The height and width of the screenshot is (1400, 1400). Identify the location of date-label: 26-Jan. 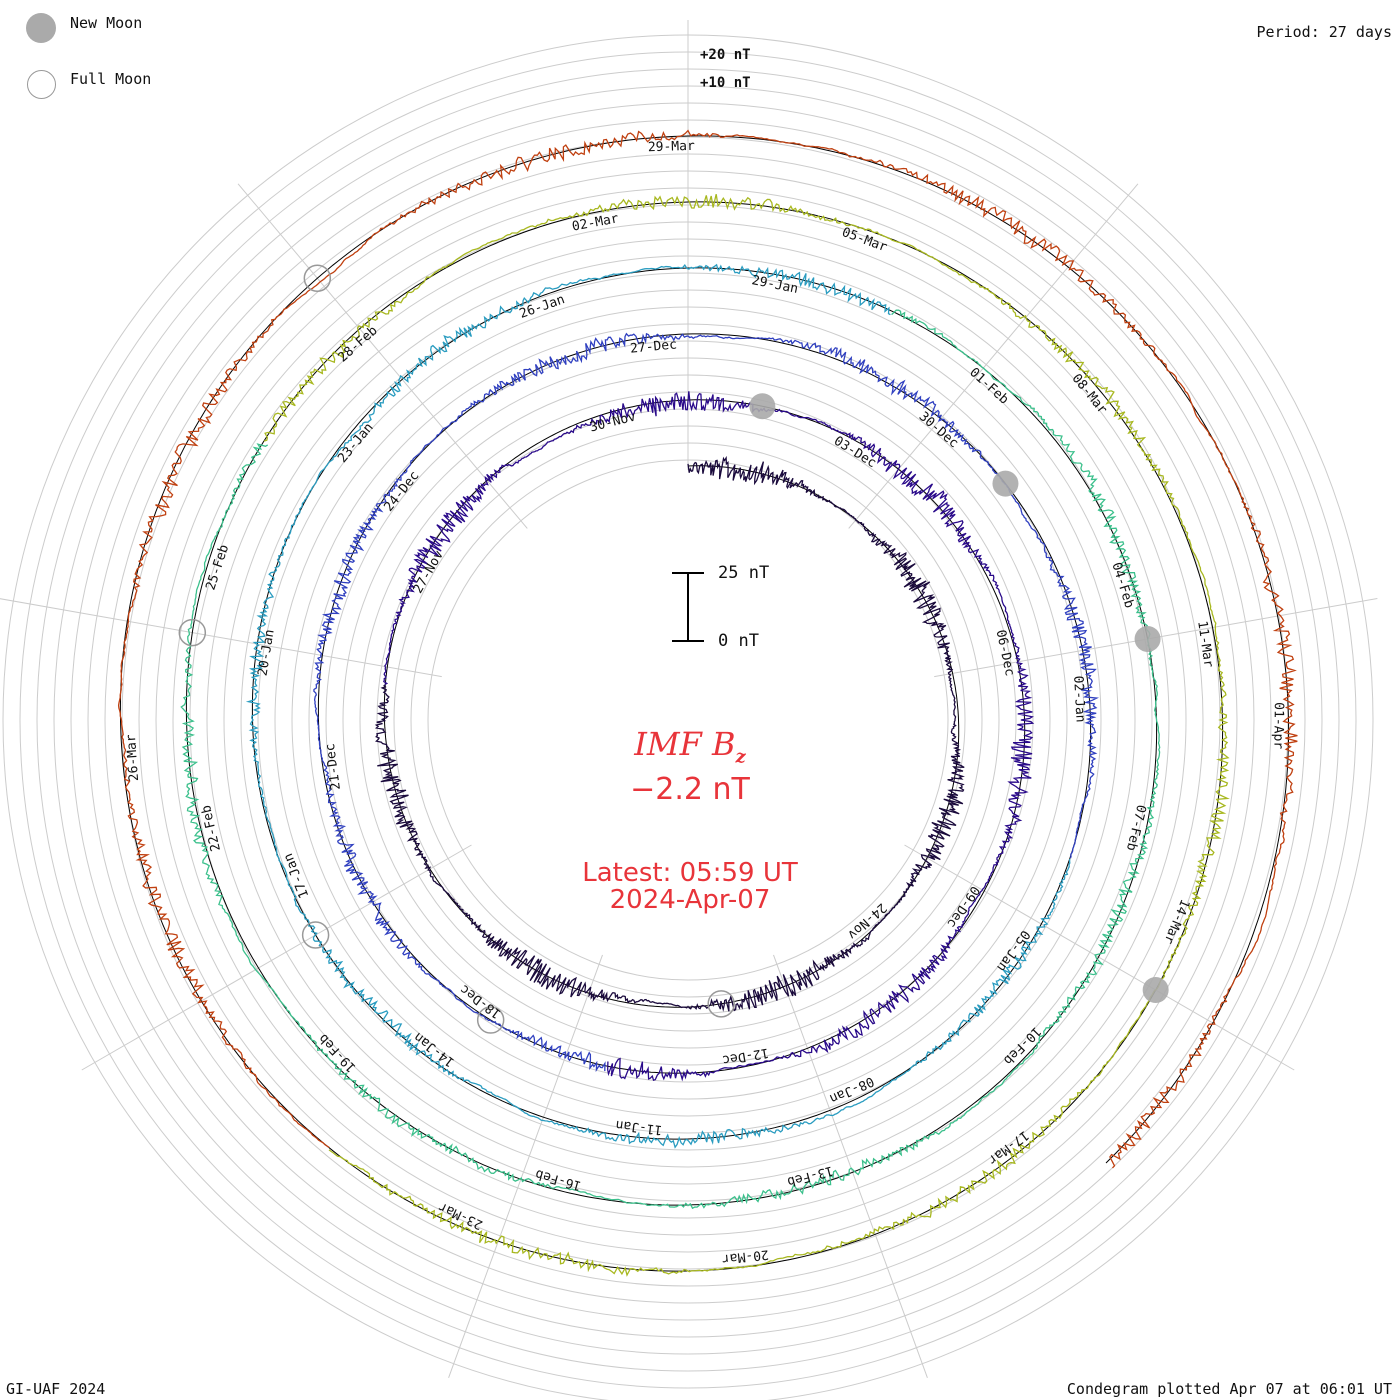
(542, 307).